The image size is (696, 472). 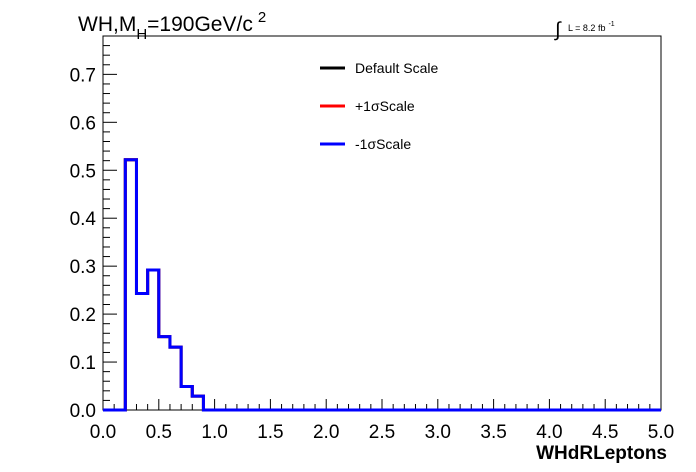 What do you see at coordinates (141, 34) in the screenshot?
I see `title-subscript: H` at bounding box center [141, 34].